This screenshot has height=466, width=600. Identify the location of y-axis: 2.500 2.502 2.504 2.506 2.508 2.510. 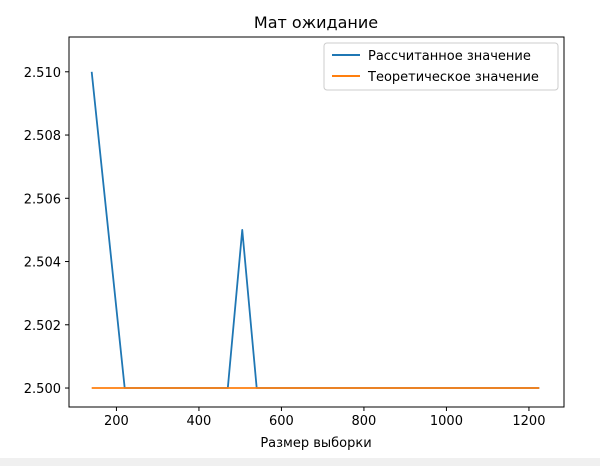
(46, 231).